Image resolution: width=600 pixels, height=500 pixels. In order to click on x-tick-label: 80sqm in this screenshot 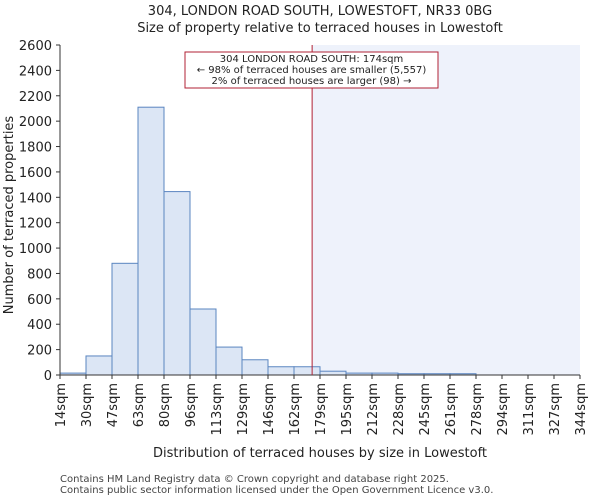, I will do `click(165, 405)`.